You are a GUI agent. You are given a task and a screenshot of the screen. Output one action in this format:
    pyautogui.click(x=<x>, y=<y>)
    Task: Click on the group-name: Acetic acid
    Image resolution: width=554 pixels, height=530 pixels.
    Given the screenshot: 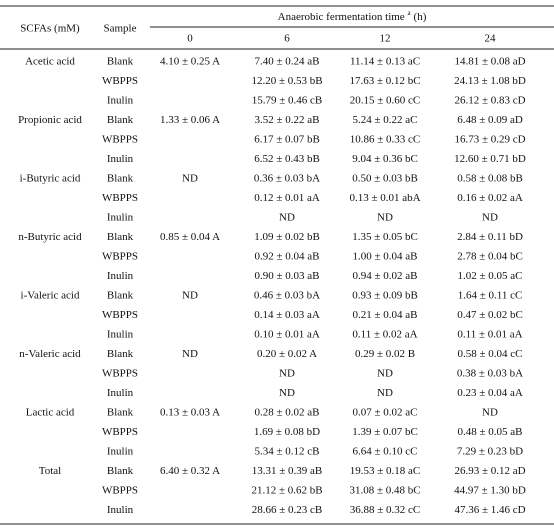 What is the action you would take?
    pyautogui.click(x=50, y=61)
    